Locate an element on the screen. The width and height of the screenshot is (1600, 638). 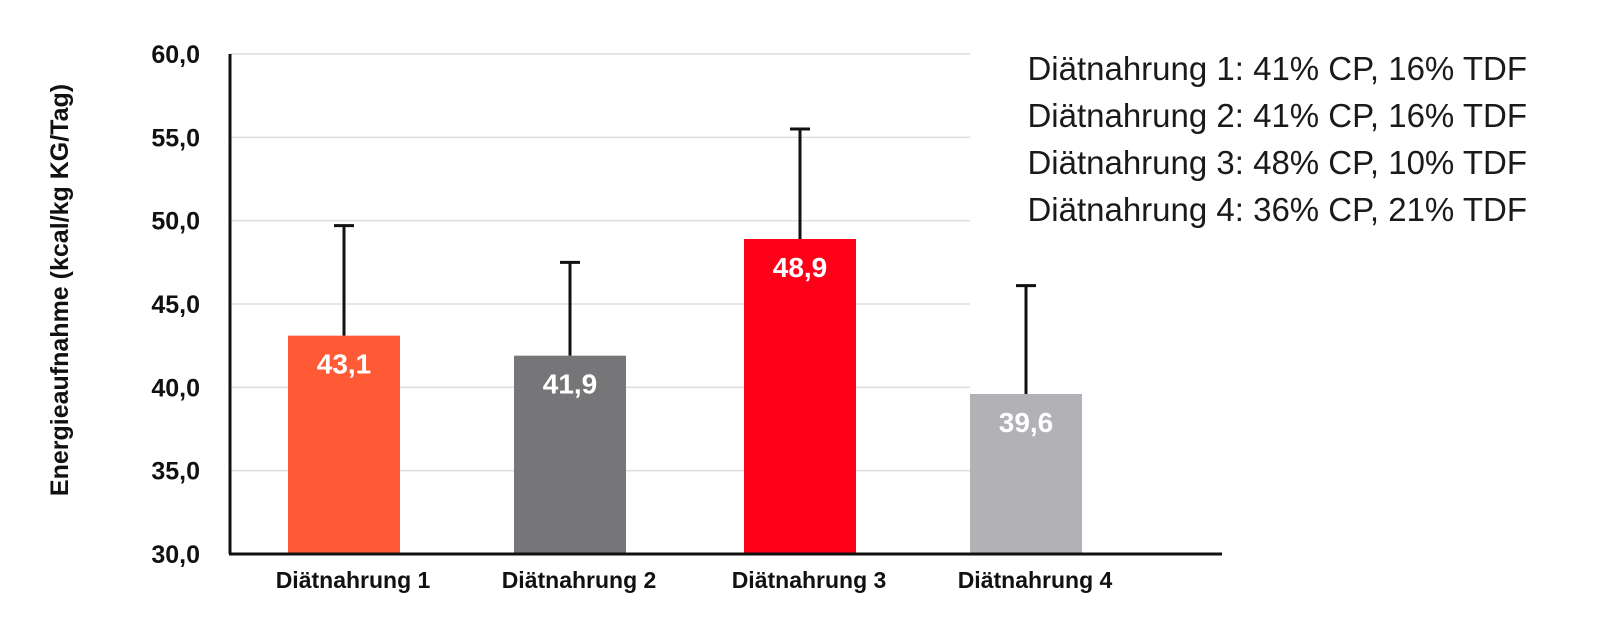
annotation-line: Diätnahrung 1: 41% CP, 16% TDF is located at coordinates (1277, 68).